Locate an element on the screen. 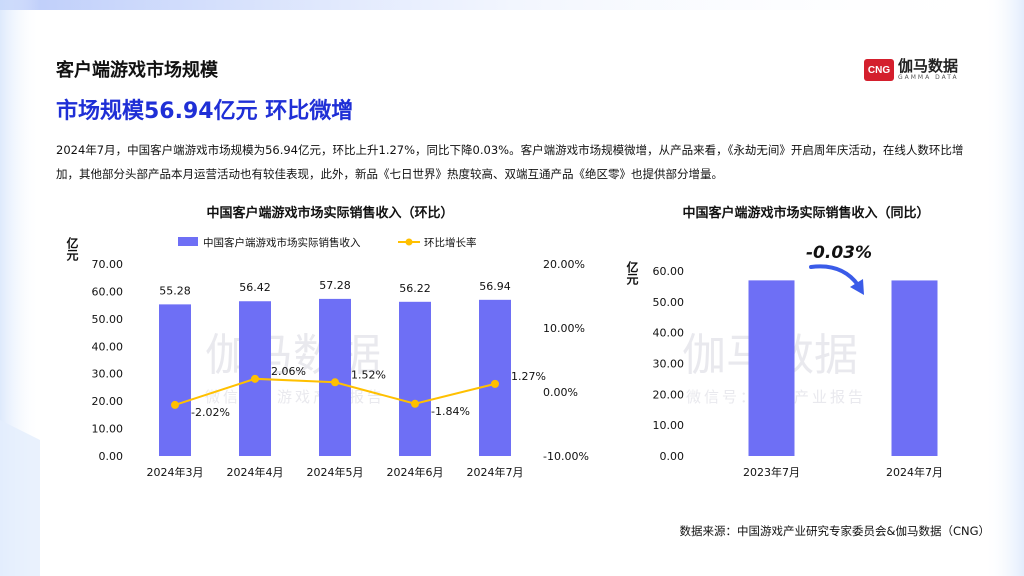 The width and height of the screenshot is (1024, 576). x-tick-label: 2024年5月 is located at coordinates (335, 472).